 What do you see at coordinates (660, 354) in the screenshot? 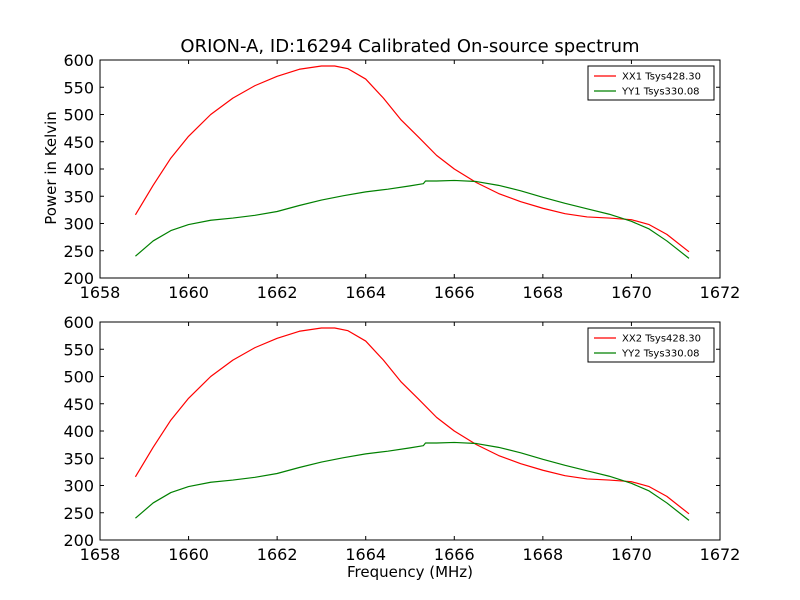
I see `legend-entry: YY2 Tsys330.08` at bounding box center [660, 354].